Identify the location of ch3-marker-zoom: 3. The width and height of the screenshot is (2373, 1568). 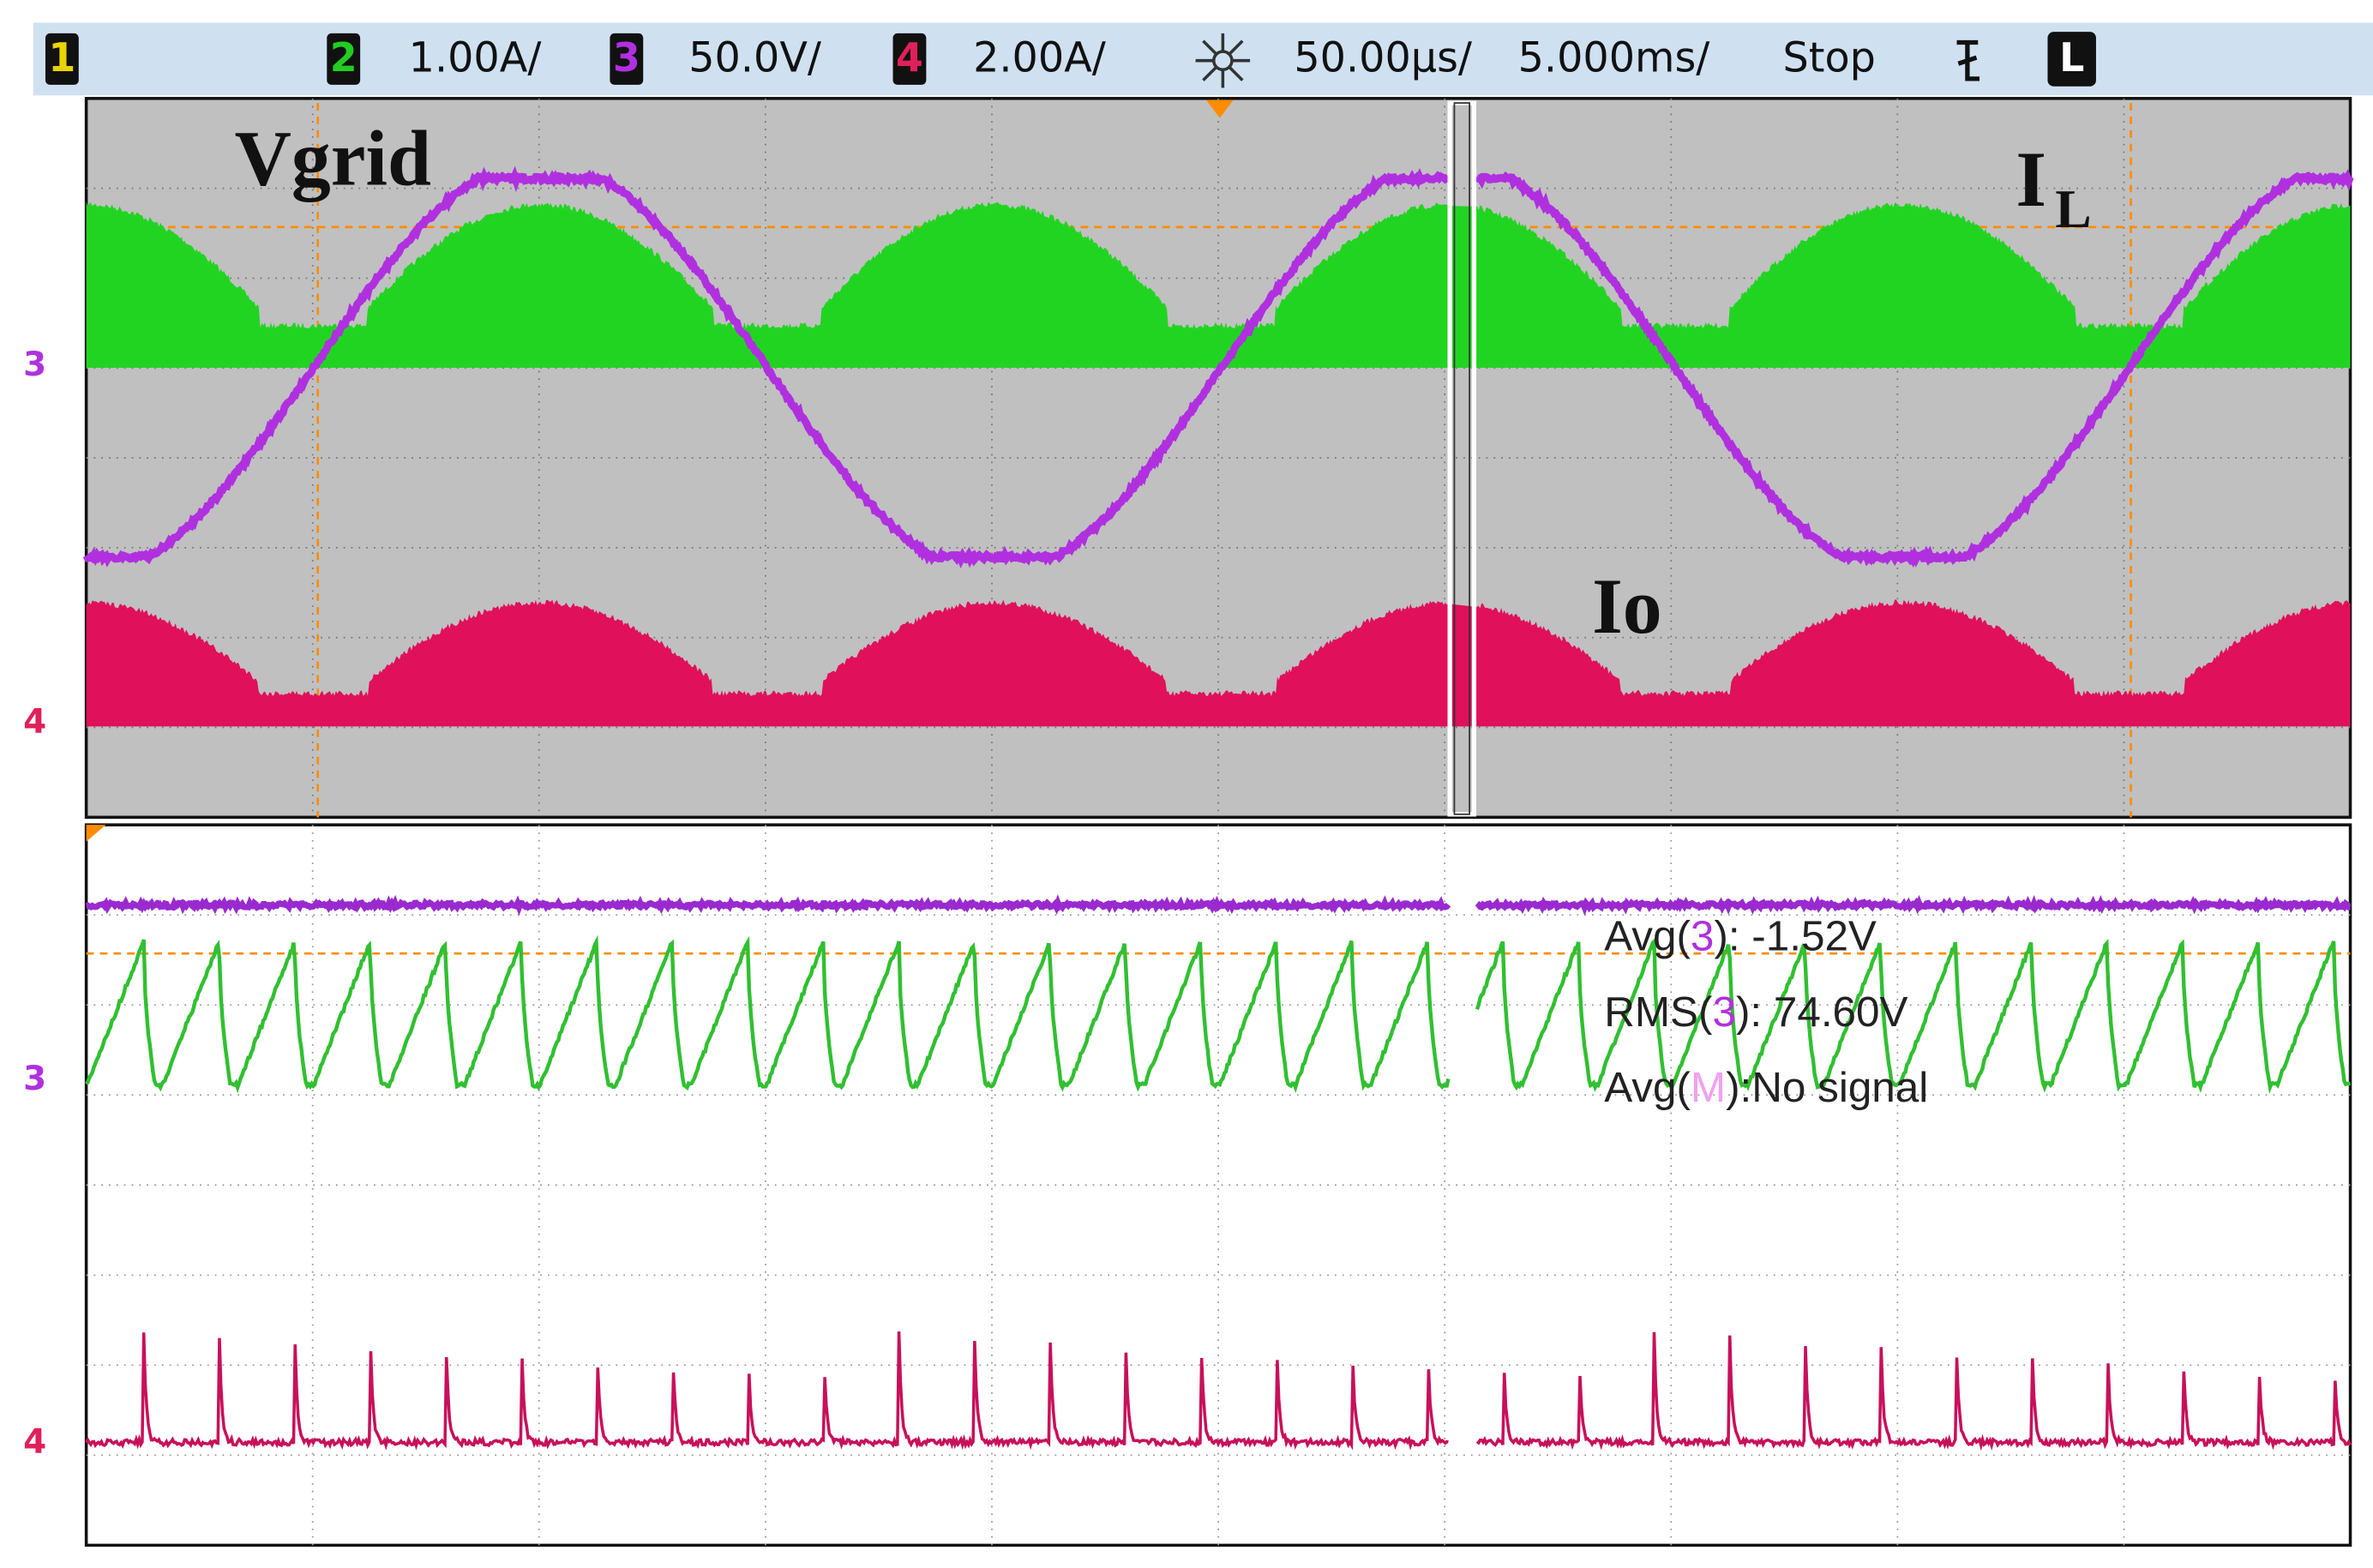
(34, 1079).